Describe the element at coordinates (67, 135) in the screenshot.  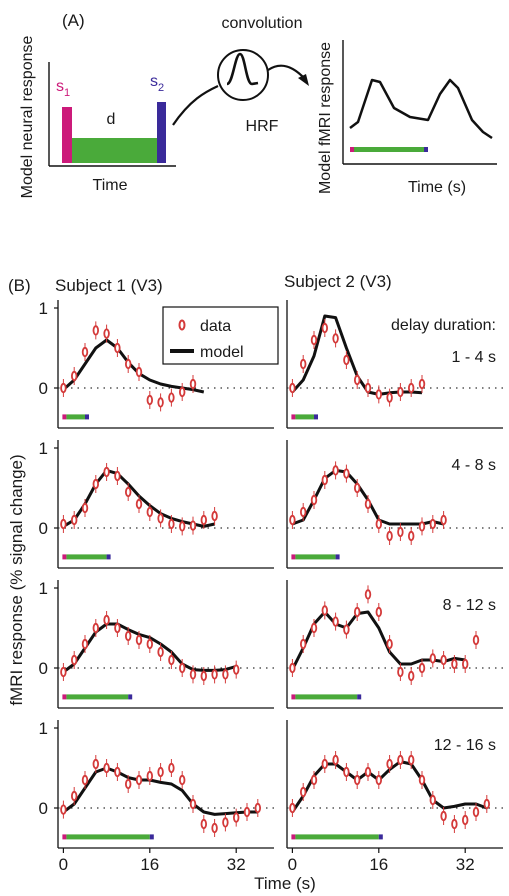
I see `s1-stimulus-bar` at that location.